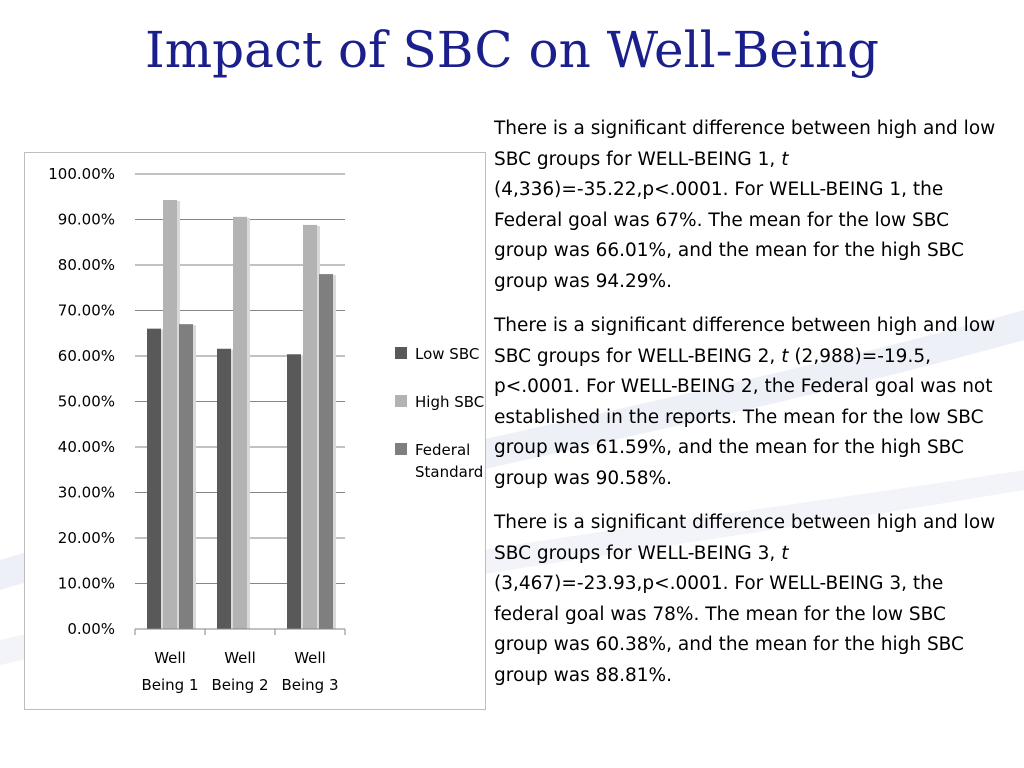  Describe the element at coordinates (86, 447) in the screenshot. I see `y-tick-label: 40.00%` at that location.